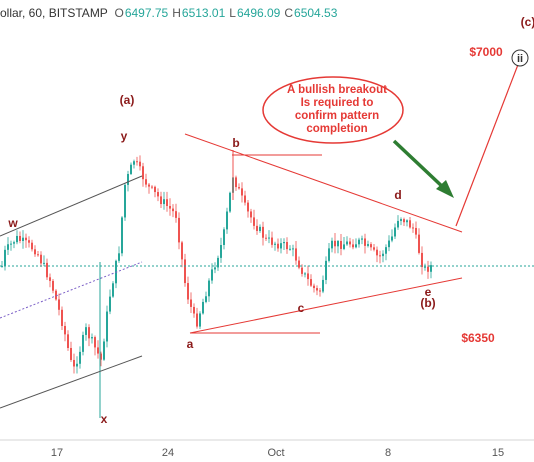 This screenshot has width=534, height=462. Describe the element at coordinates (203, 13) in the screenshot. I see `high-value: 6513.01` at that location.